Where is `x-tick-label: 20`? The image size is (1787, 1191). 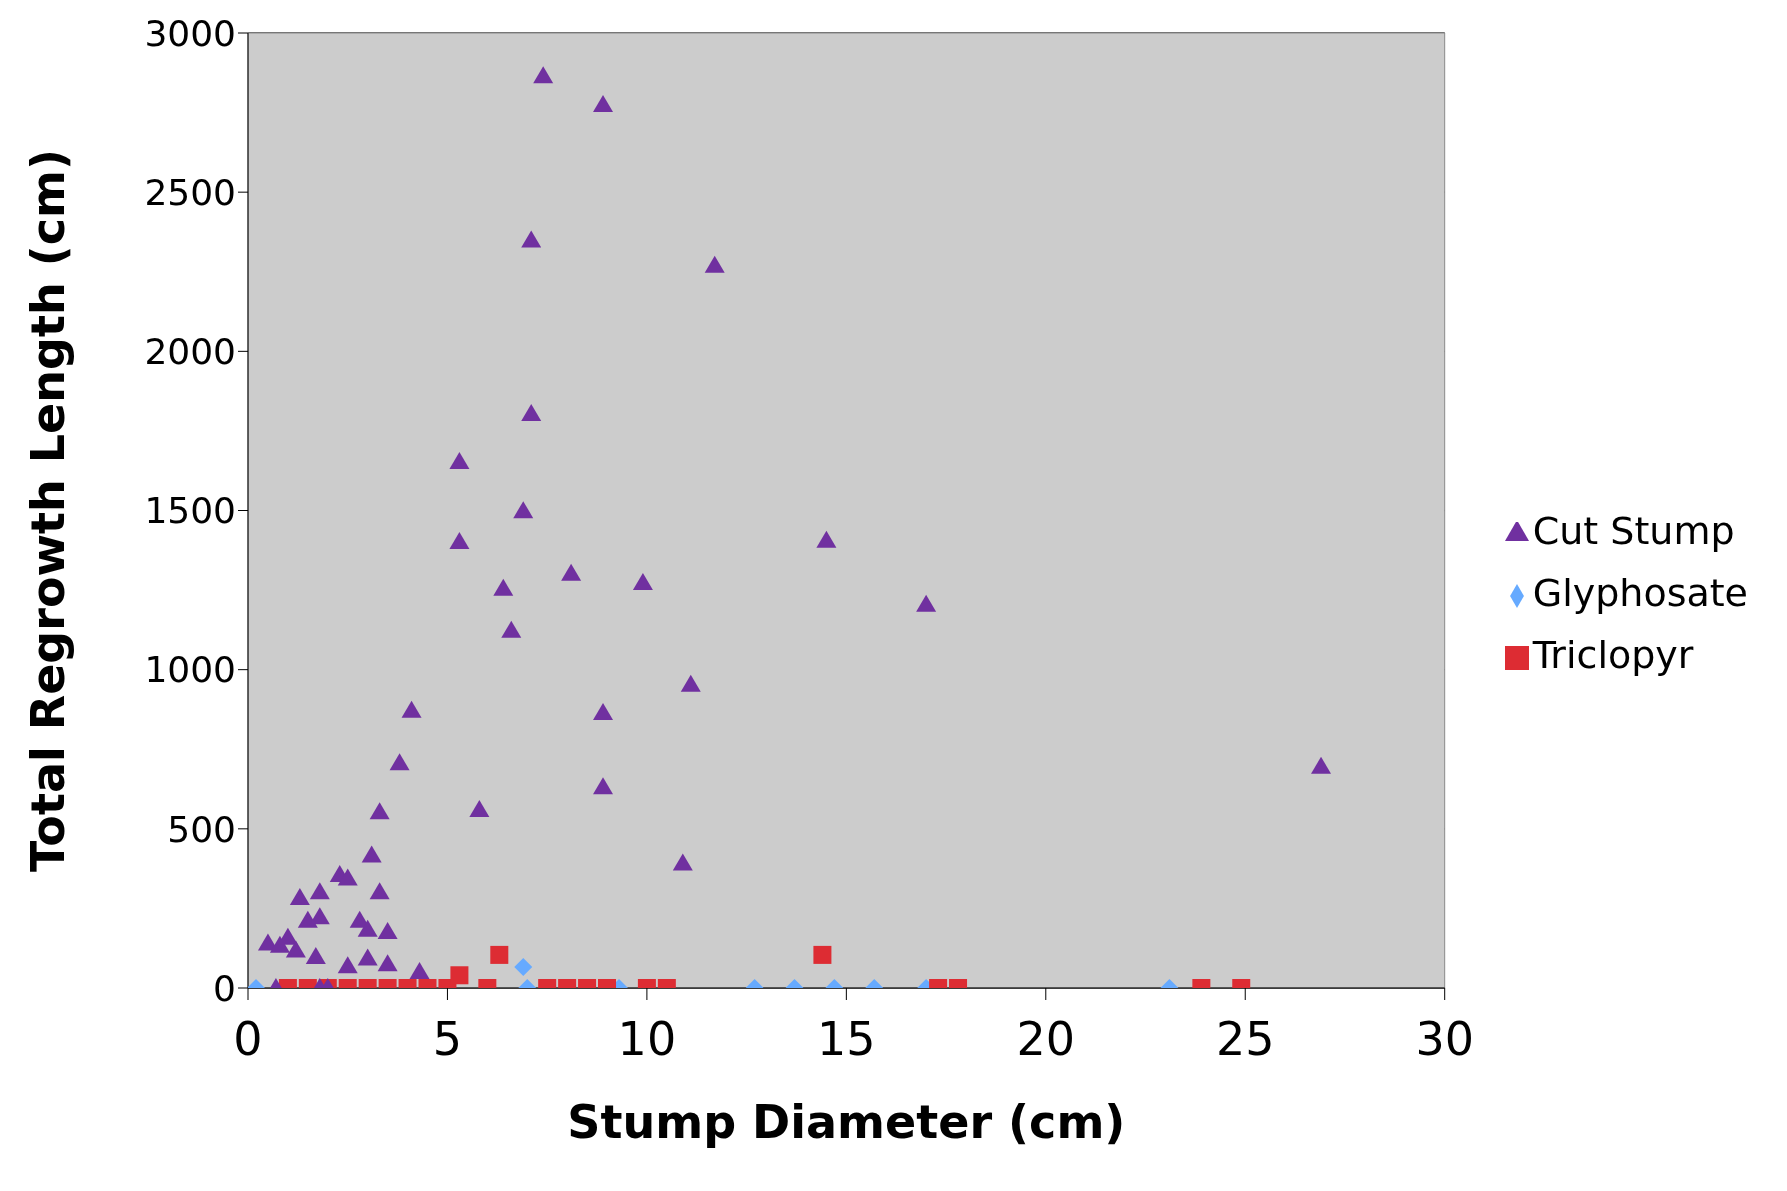 x-tick-label: 20 is located at coordinates (1046, 1038).